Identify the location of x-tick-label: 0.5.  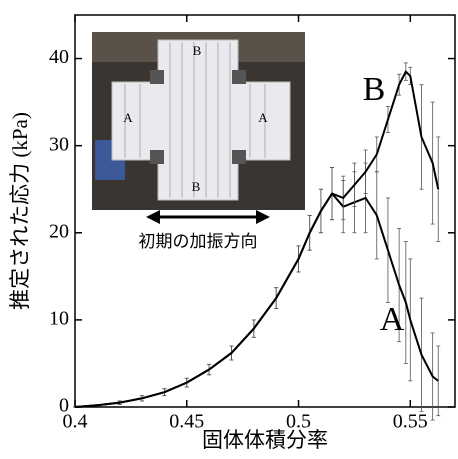
(298, 422).